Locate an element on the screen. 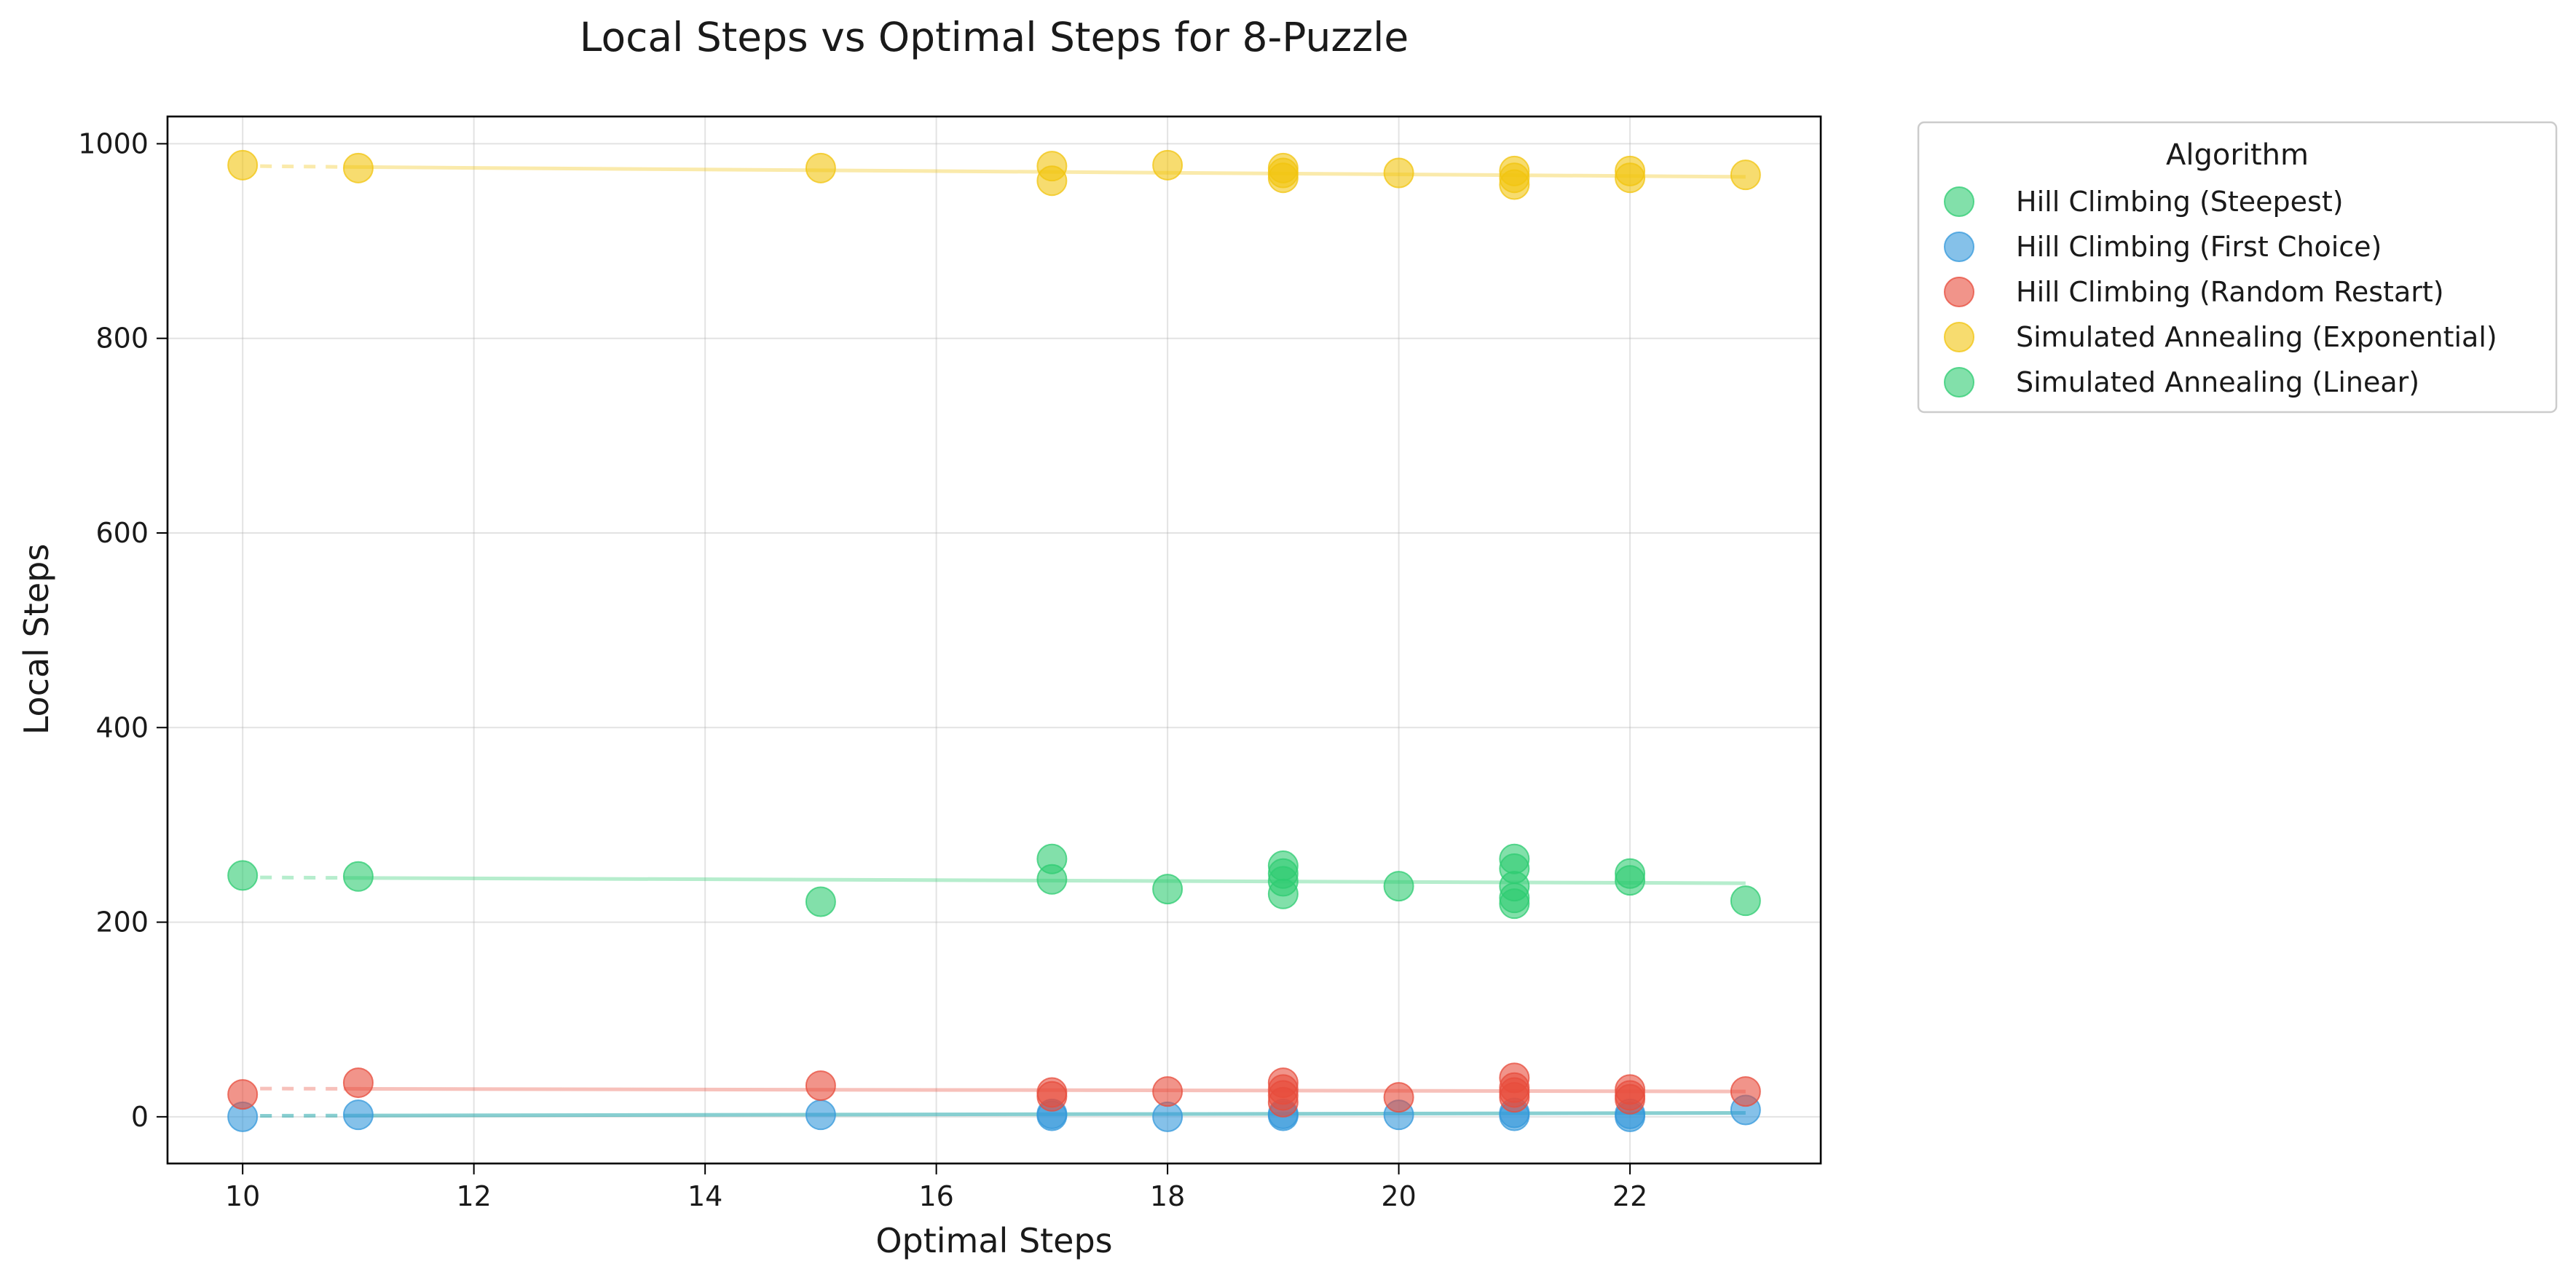 The width and height of the screenshot is (2576, 1288). y-tick-label: 0 is located at coordinates (140, 1117).